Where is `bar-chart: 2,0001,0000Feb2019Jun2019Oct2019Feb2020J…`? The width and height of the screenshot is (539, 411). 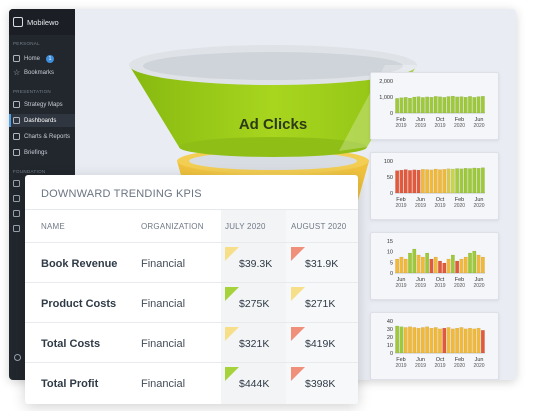 bar-chart: 2,0001,0000Feb2019Jun2019Oct2019Feb2020J… is located at coordinates (432, 104).